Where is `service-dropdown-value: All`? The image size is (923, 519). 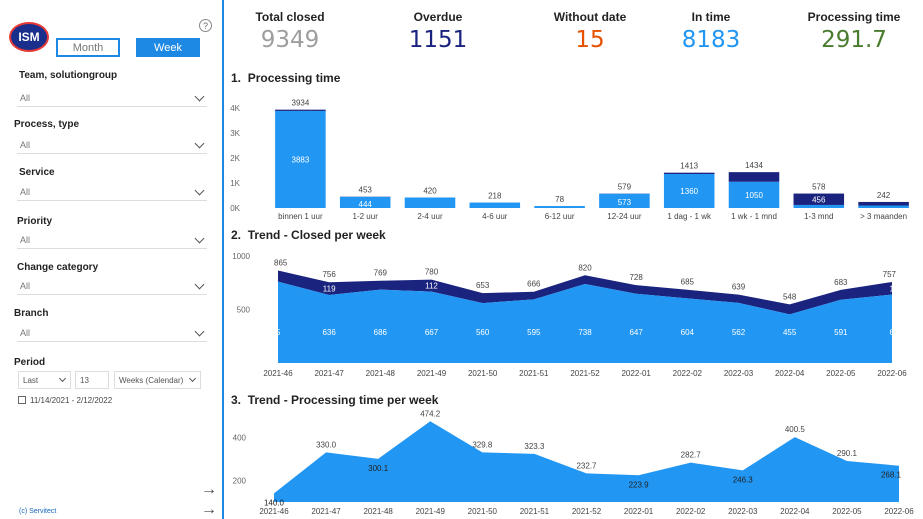
service-dropdown-value: All is located at coordinates (25, 192).